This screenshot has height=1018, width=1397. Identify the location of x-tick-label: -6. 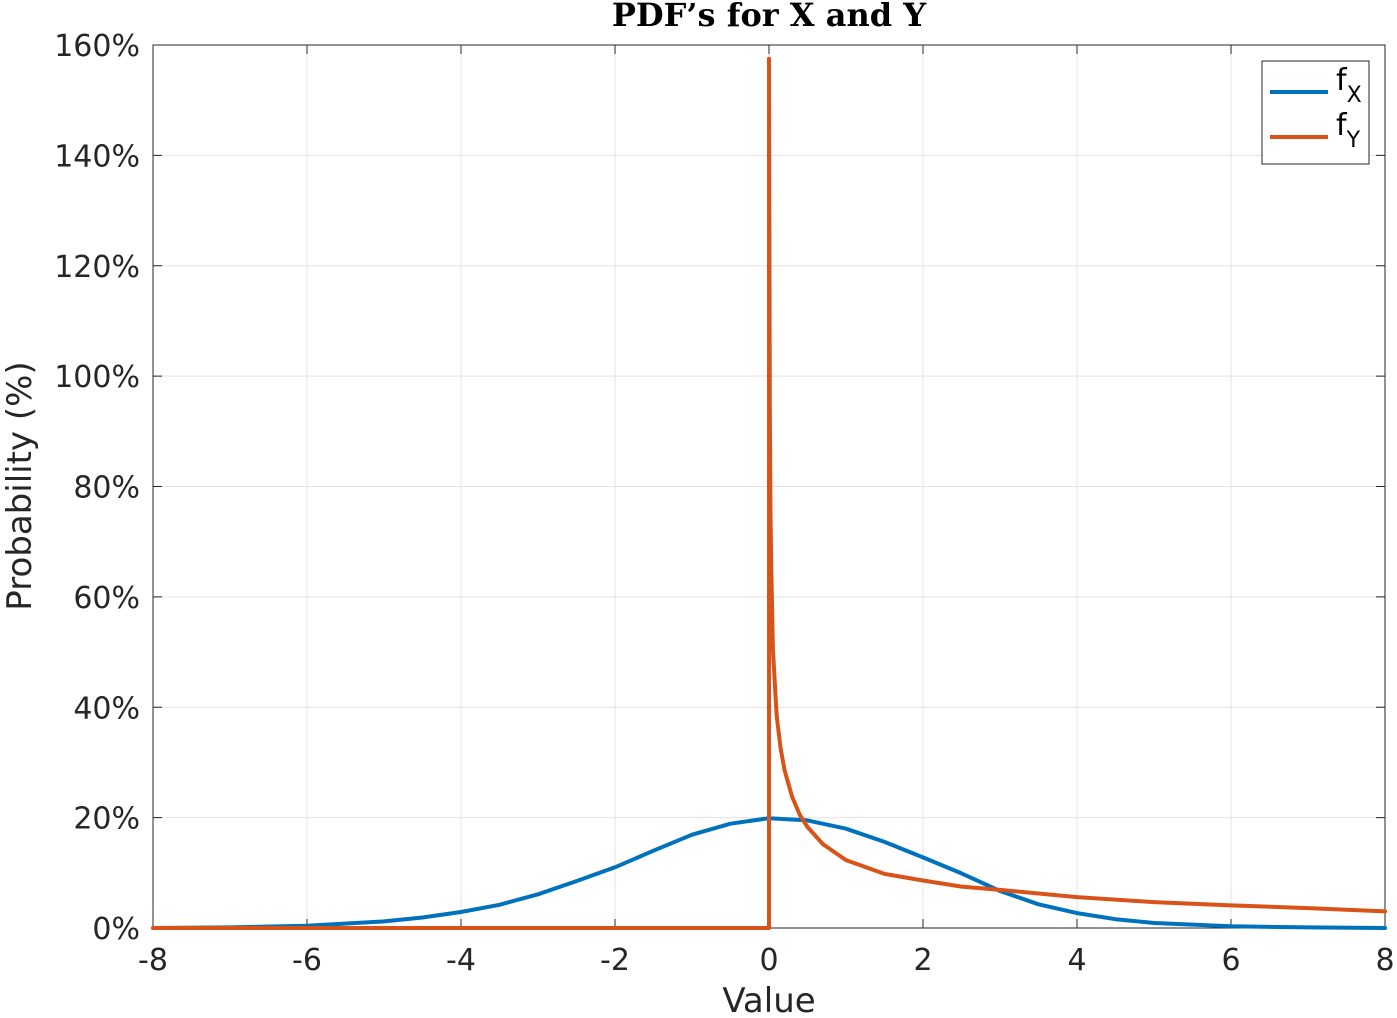
(307, 960).